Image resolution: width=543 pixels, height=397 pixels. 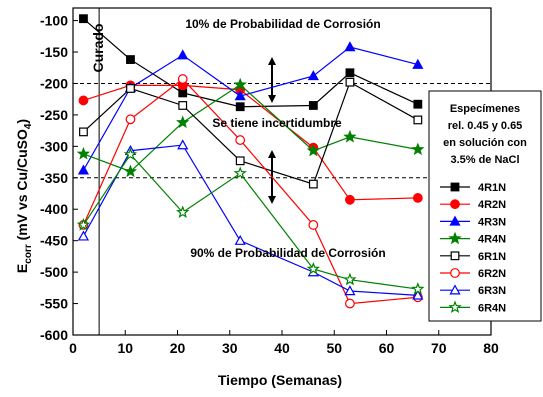 What do you see at coordinates (473, 238) in the screenshot?
I see `legend-item-4R4N: 4R4N` at bounding box center [473, 238].